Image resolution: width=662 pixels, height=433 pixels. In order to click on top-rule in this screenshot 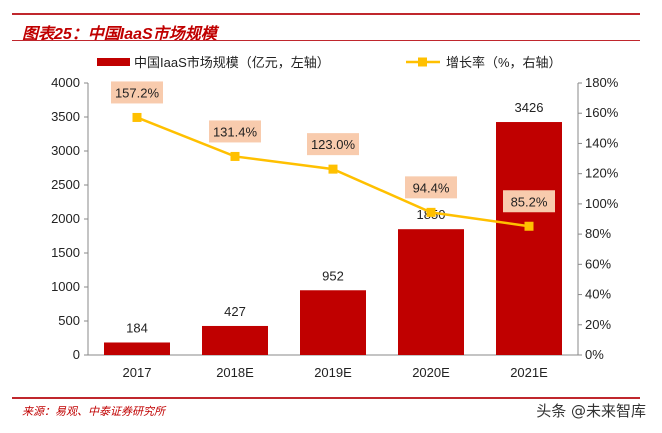, I will do `click(326, 14)`.